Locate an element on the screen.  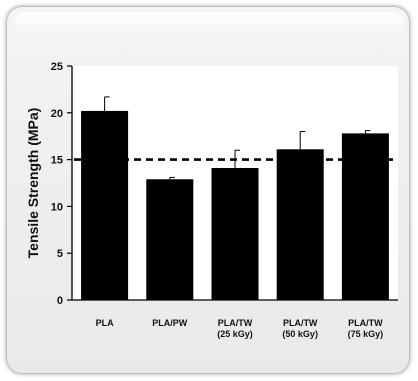
x-category-label: PLA is located at coordinates (105, 323).